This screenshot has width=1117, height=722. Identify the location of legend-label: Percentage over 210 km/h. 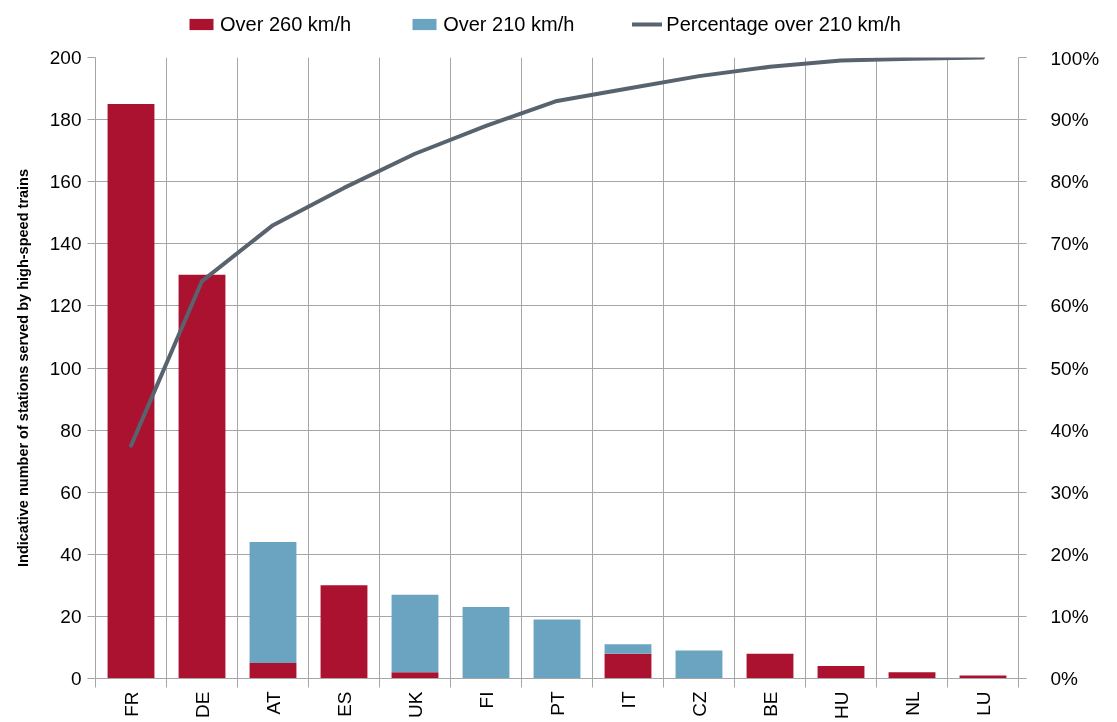
(783, 24).